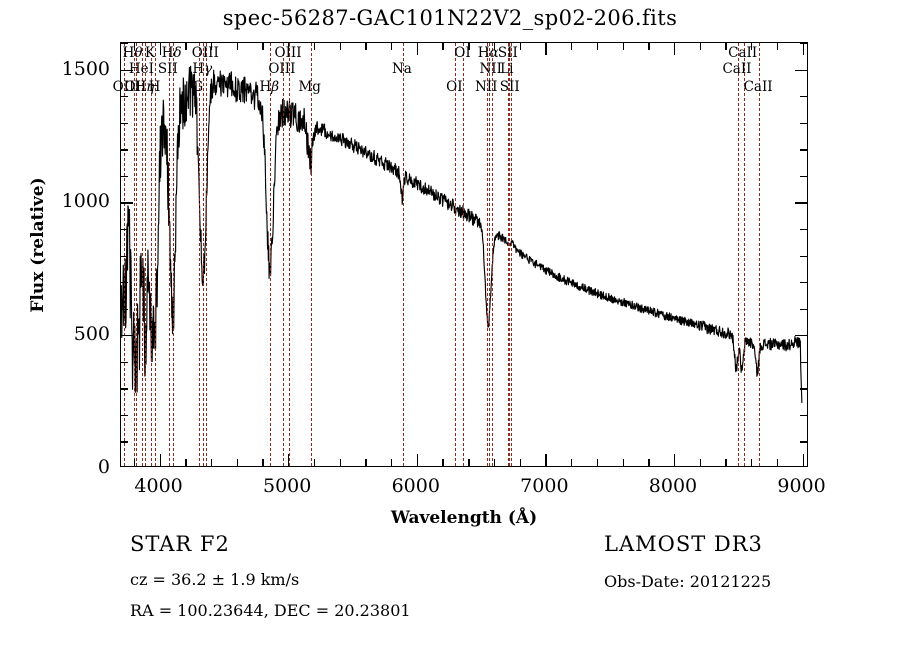  I want to click on y-major-tick, so click(127, 203).